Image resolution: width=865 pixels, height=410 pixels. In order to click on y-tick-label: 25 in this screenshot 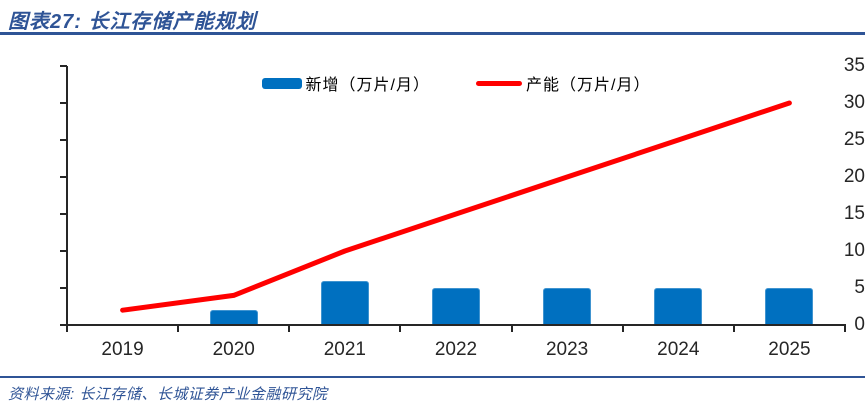, I will do `click(854, 139)`.